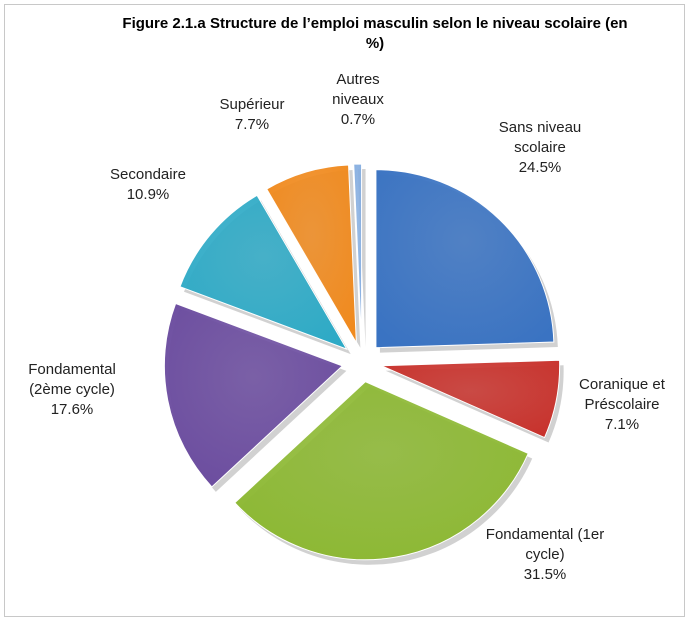 Image resolution: width=689 pixels, height=621 pixels. I want to click on value-label: 17.6%, so click(72, 409).